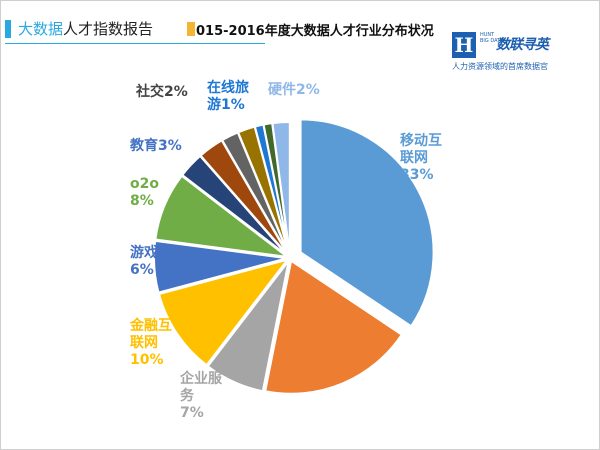 The width and height of the screenshot is (600, 450). Describe the element at coordinates (226, 105) in the screenshot. I see `slice-label-line: 游1%` at that location.